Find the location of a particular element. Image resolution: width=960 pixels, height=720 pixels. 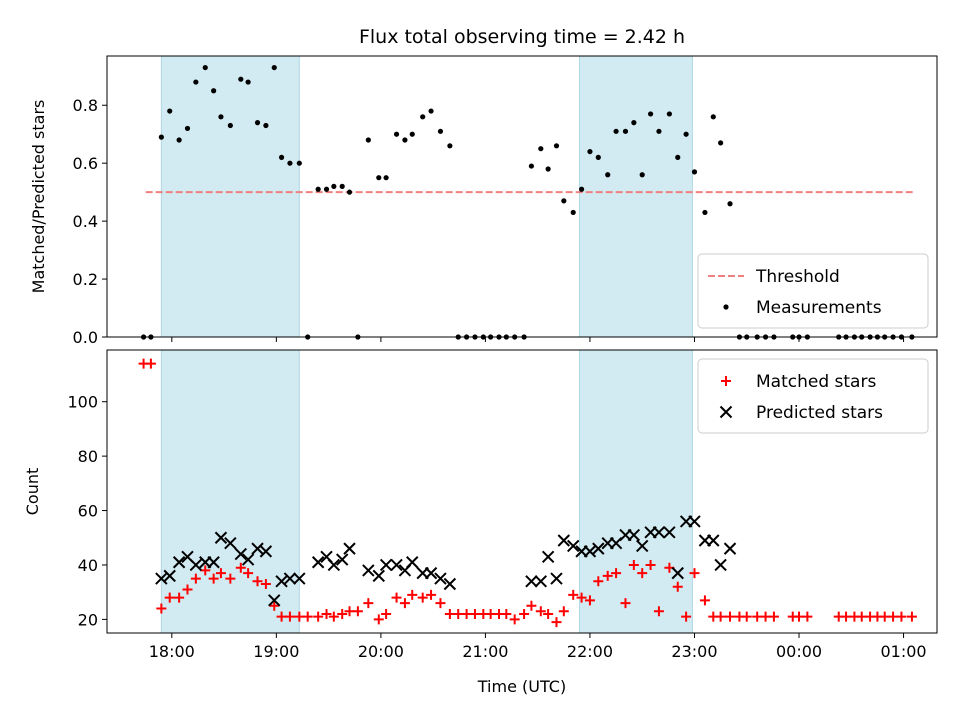

x-tick-label: 21:00 is located at coordinates (485, 651).